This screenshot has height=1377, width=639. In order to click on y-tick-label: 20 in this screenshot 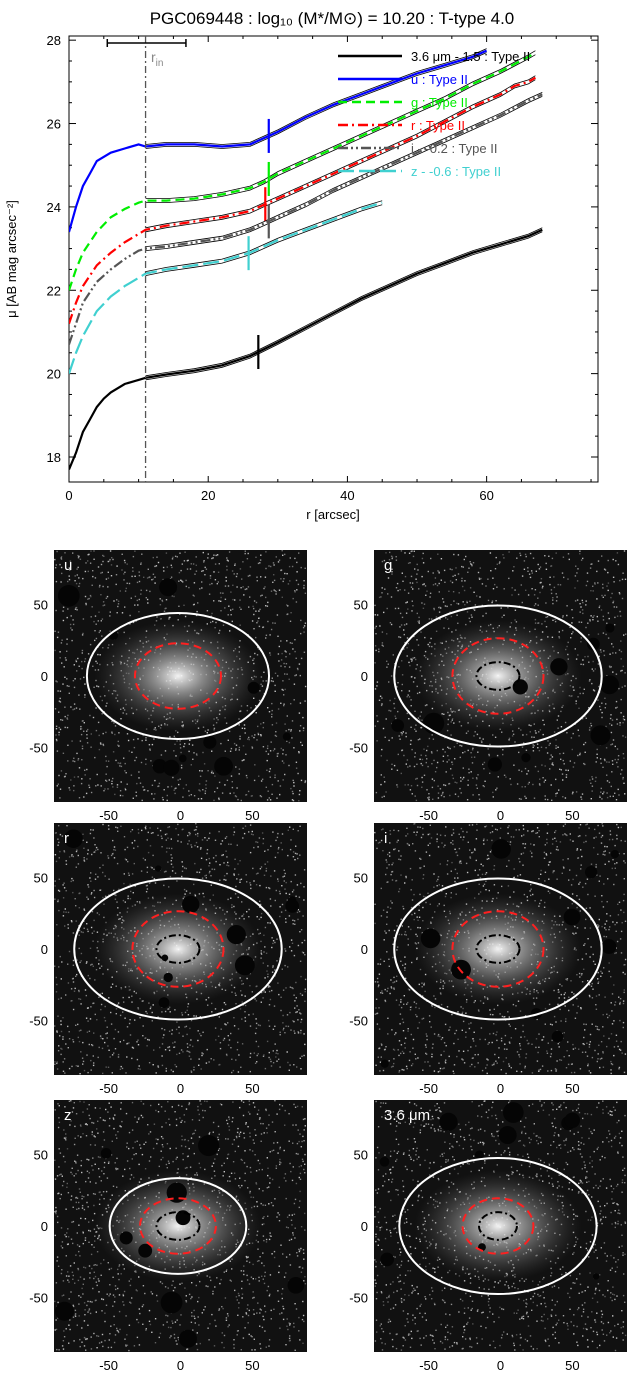, I will do `click(54, 374)`.